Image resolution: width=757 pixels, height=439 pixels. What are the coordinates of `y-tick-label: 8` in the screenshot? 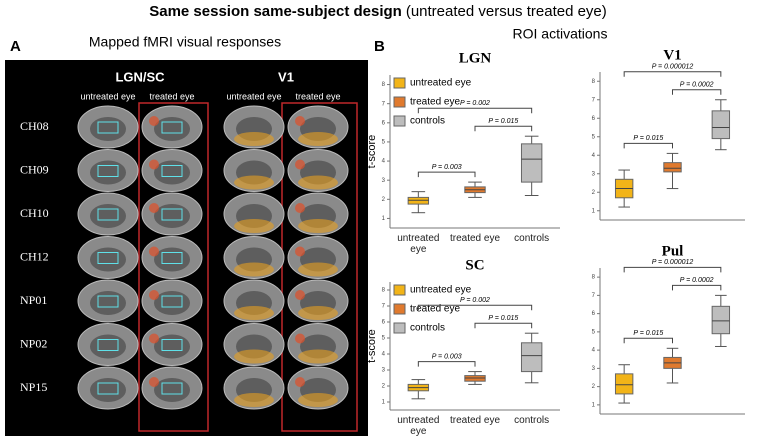 It's located at (594, 82).